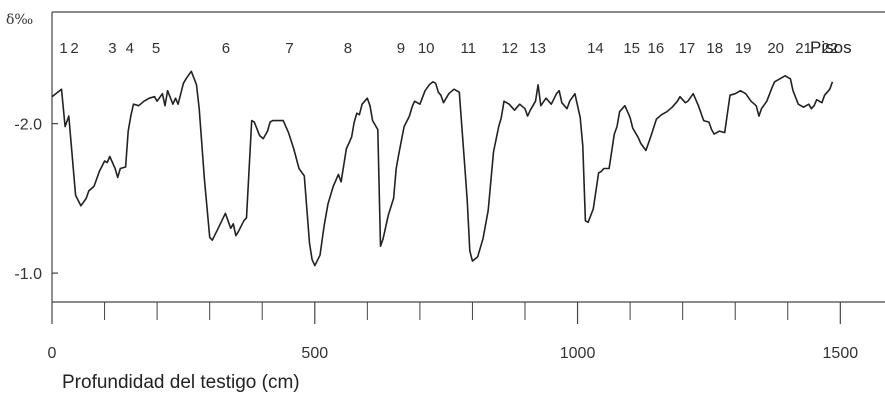 The width and height of the screenshot is (885, 394). Describe the element at coordinates (453, 332) in the screenshot. I see `x-axis: 0 500 1000 1500` at that location.